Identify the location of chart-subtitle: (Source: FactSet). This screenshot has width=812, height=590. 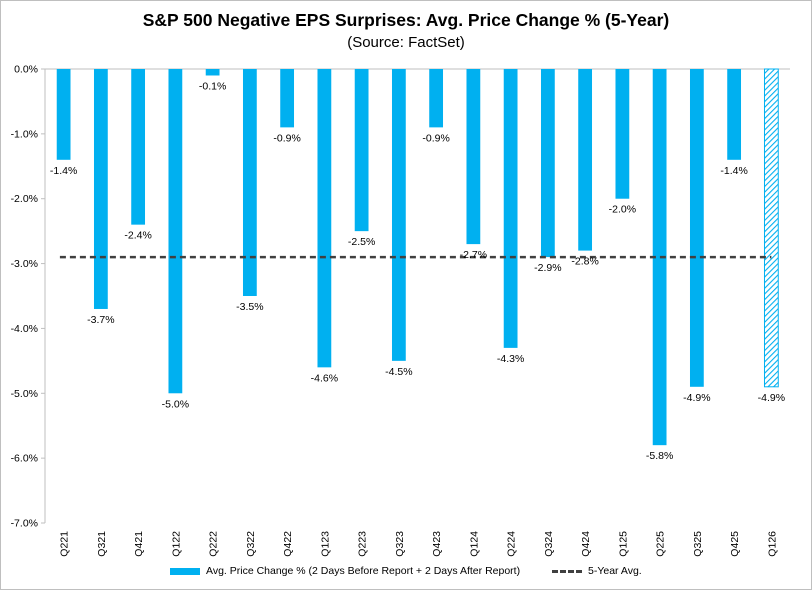
(406, 42).